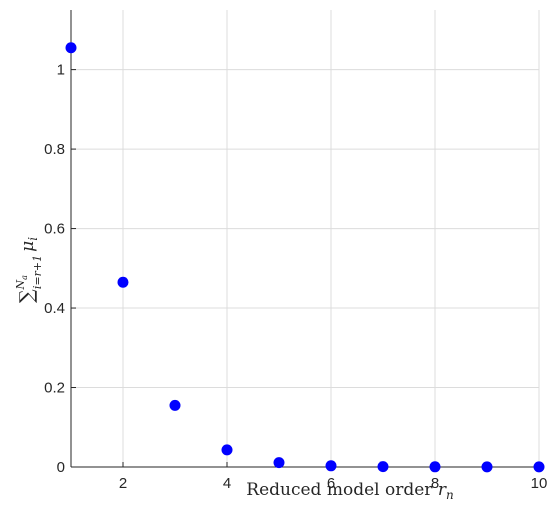 This screenshot has width=550, height=526. What do you see at coordinates (37, 272) in the screenshot?
I see `y-axis-label-sum-sub: i=r+1` at bounding box center [37, 272].